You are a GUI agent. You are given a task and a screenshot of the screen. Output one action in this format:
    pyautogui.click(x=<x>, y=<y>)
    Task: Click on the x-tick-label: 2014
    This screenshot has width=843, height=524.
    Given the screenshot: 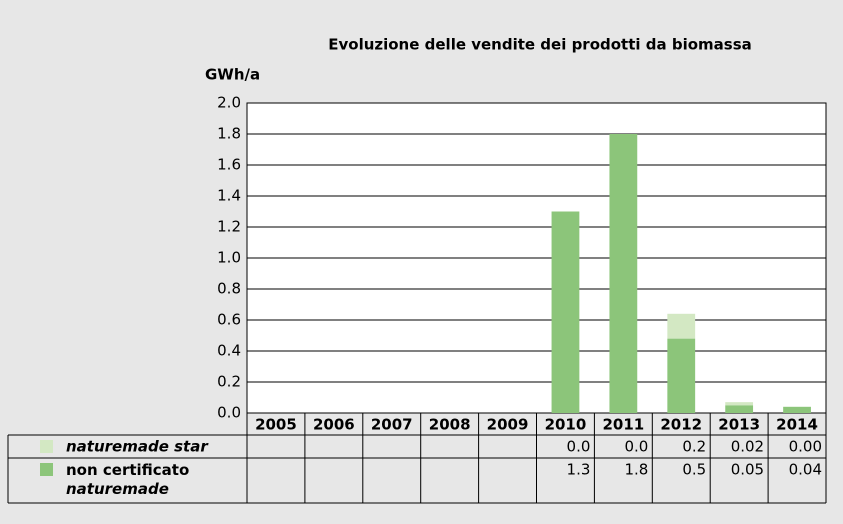 What is the action you would take?
    pyautogui.click(x=797, y=425)
    